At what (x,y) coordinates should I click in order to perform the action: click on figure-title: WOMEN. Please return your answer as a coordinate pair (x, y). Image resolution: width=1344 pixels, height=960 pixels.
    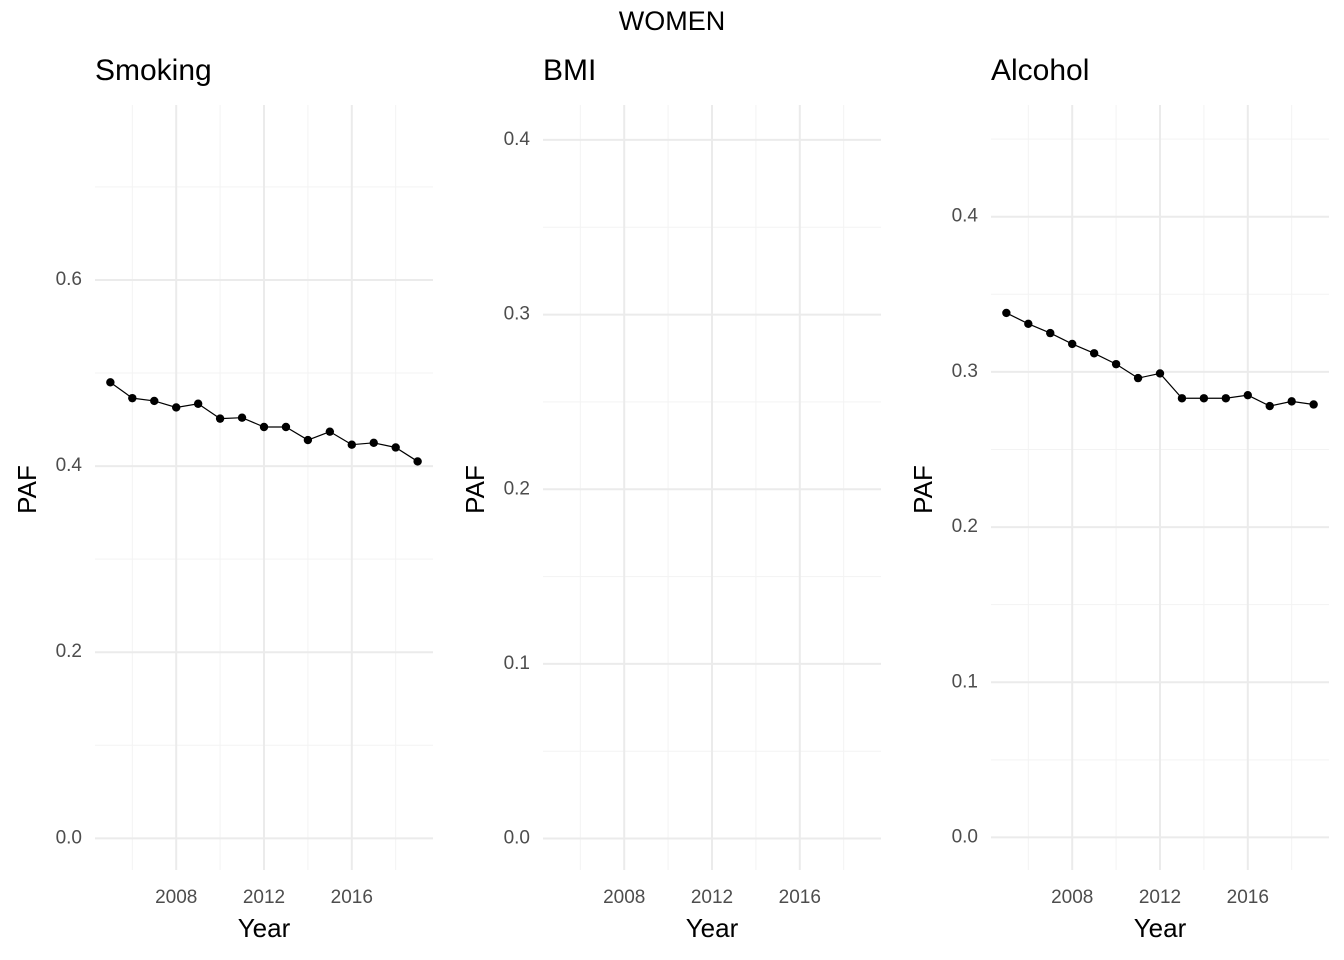
    Looking at the image, I should click on (672, 21).